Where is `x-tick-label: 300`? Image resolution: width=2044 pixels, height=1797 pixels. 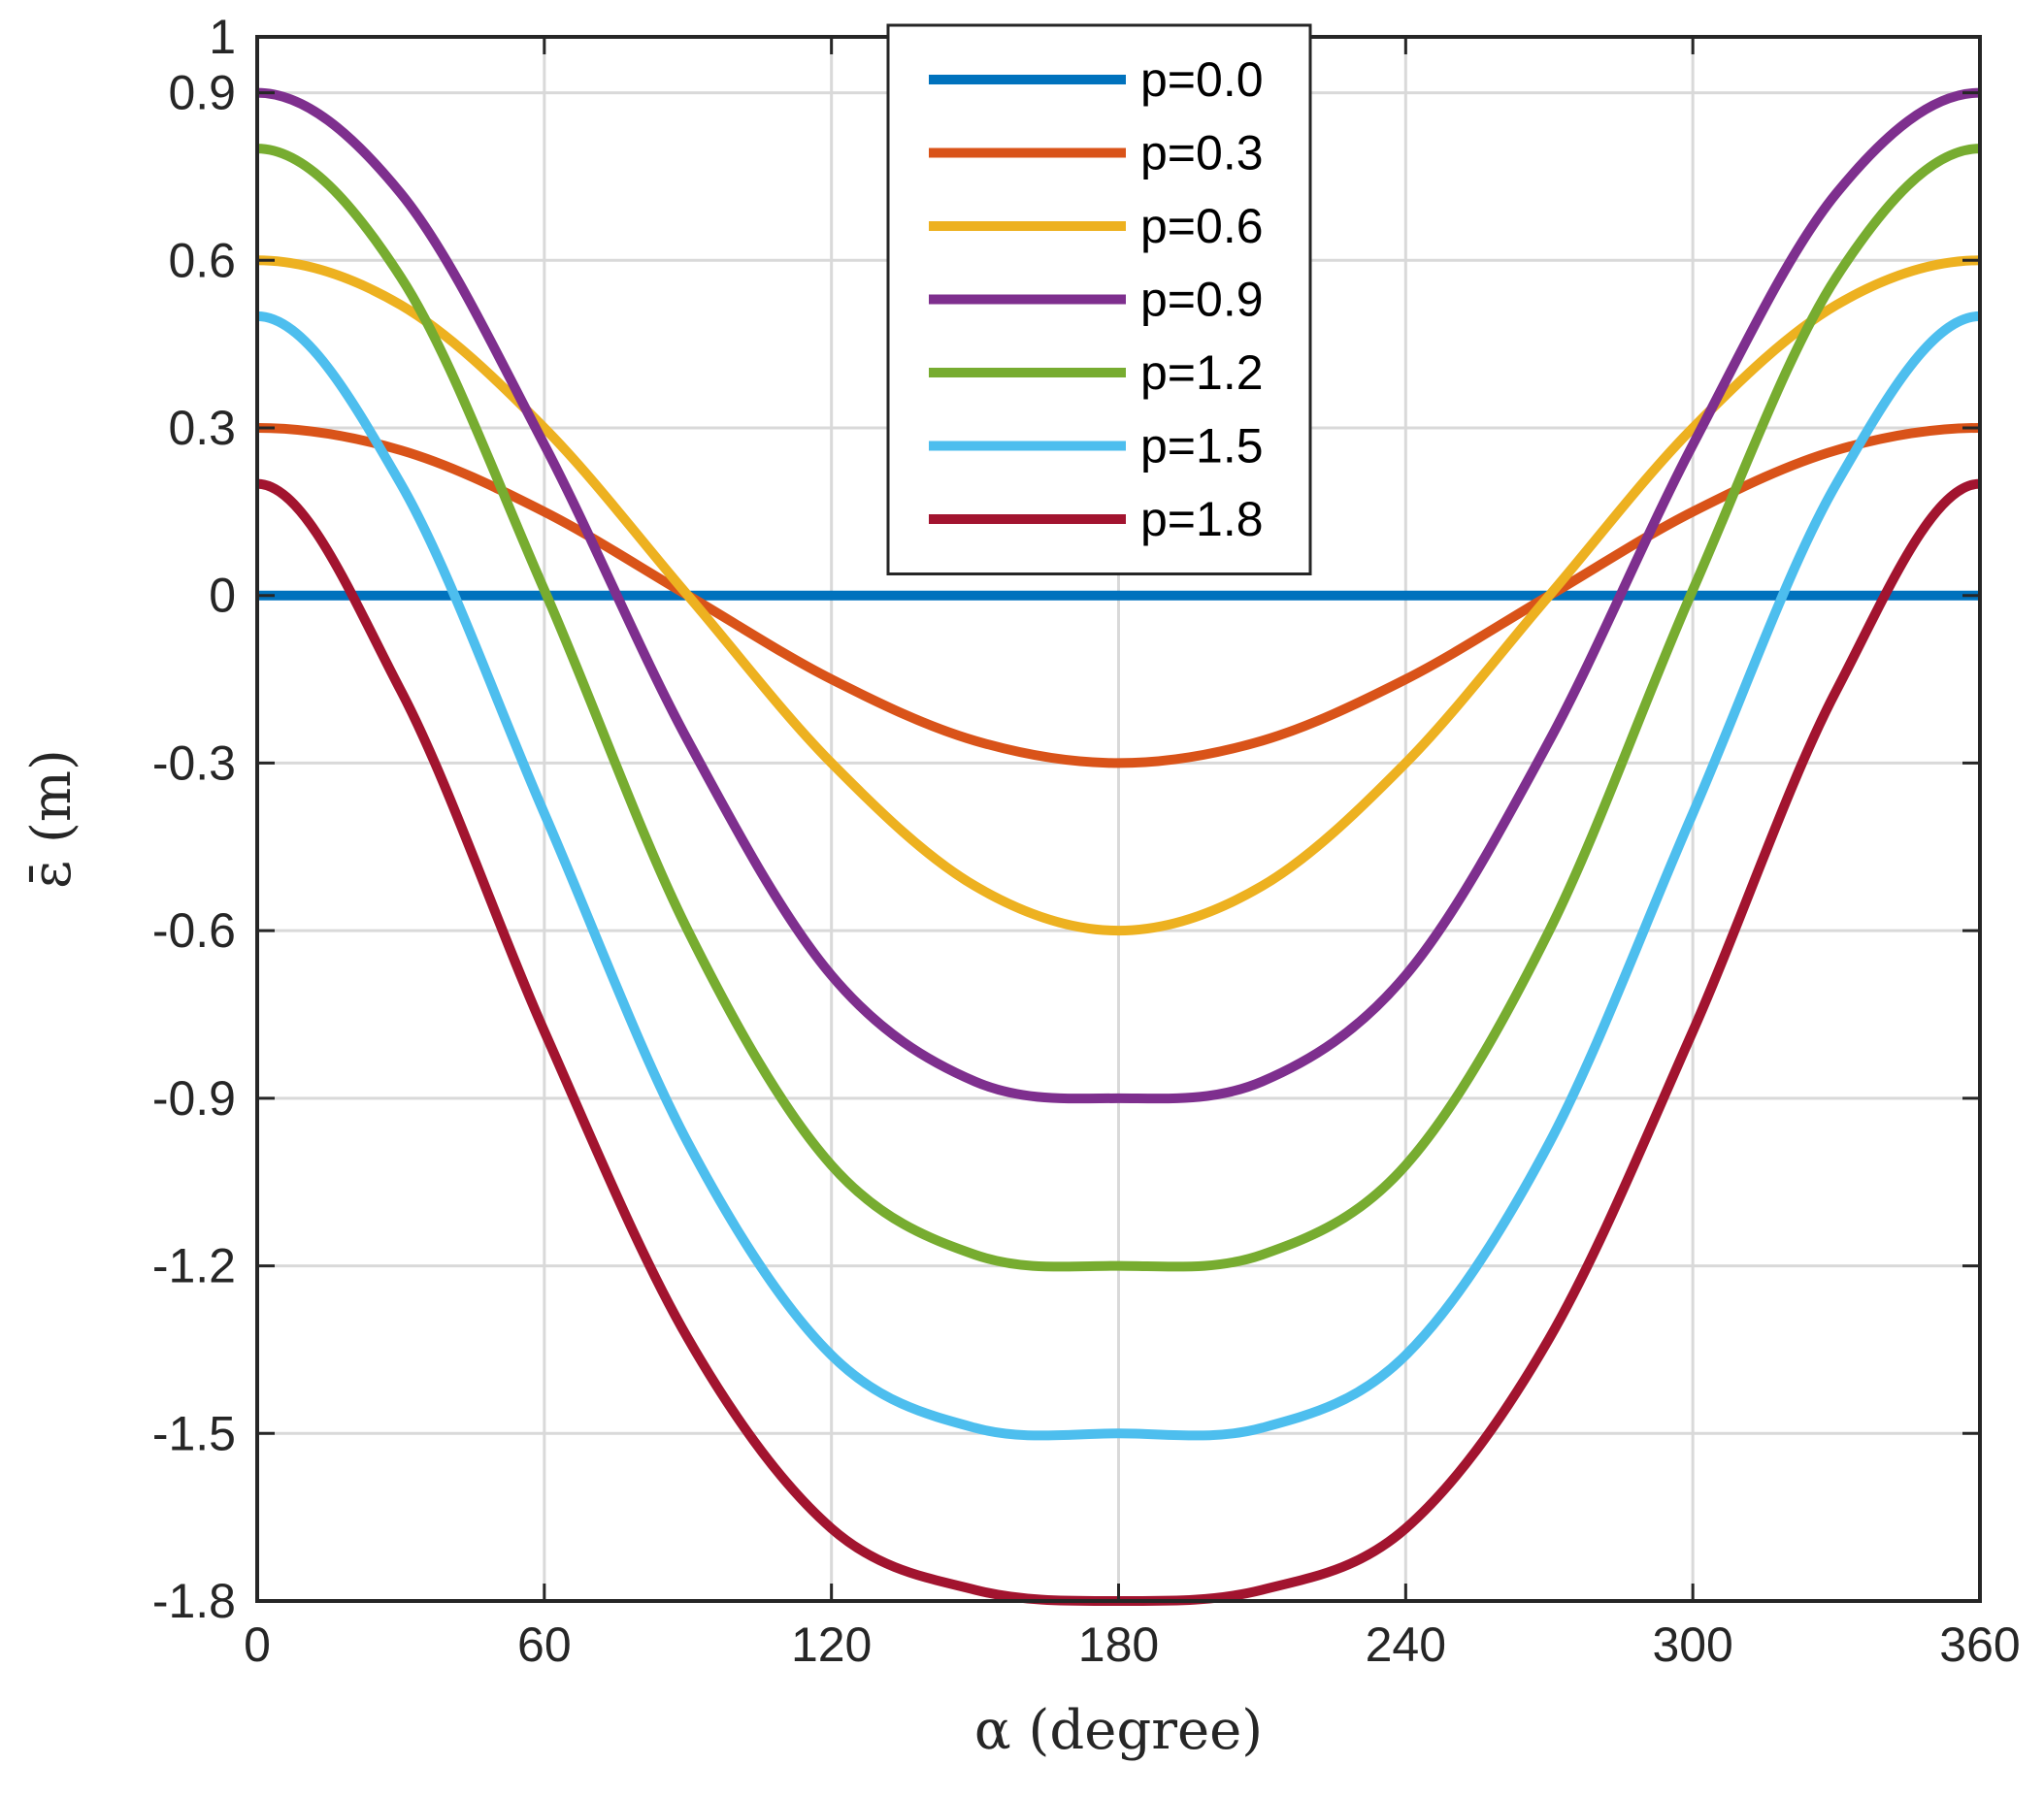
x-tick-label: 300 is located at coordinates (1692, 1644).